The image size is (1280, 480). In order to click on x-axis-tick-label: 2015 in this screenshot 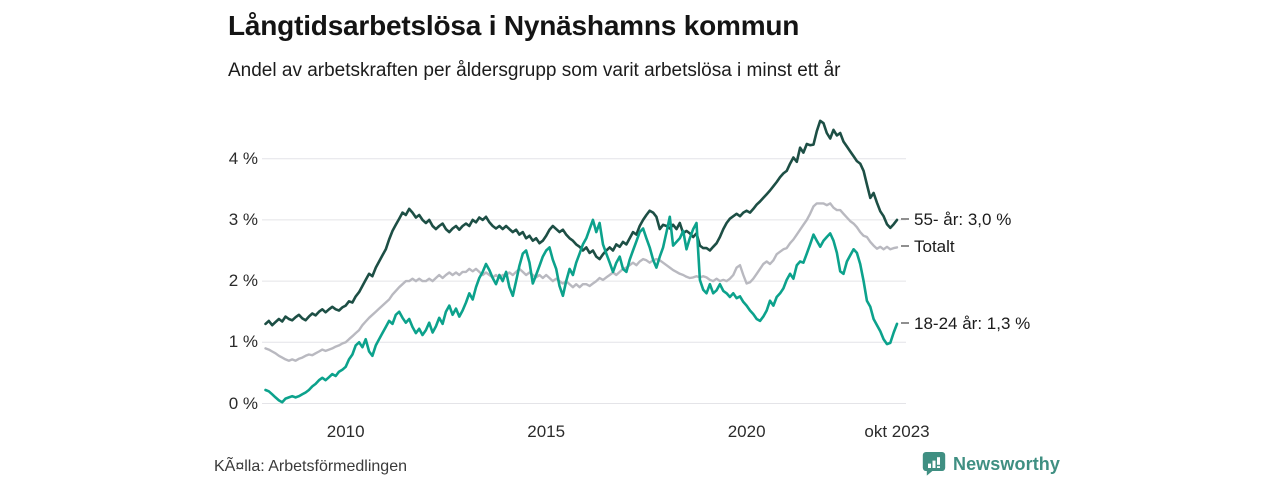, I will do `click(546, 431)`.